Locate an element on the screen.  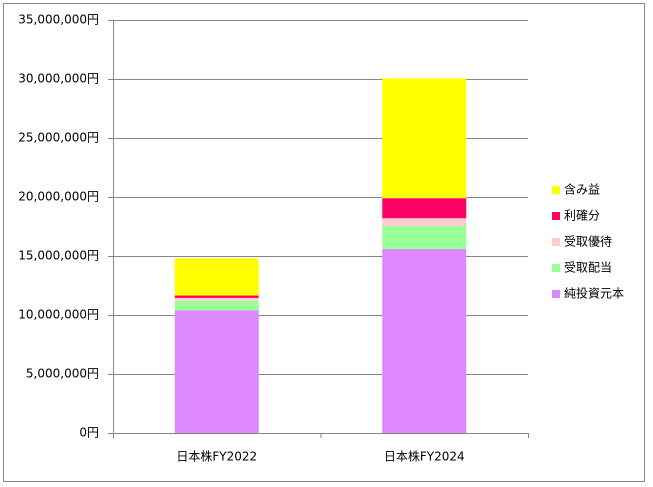
y-tick-label: 20,000,000円 is located at coordinates (58, 197).